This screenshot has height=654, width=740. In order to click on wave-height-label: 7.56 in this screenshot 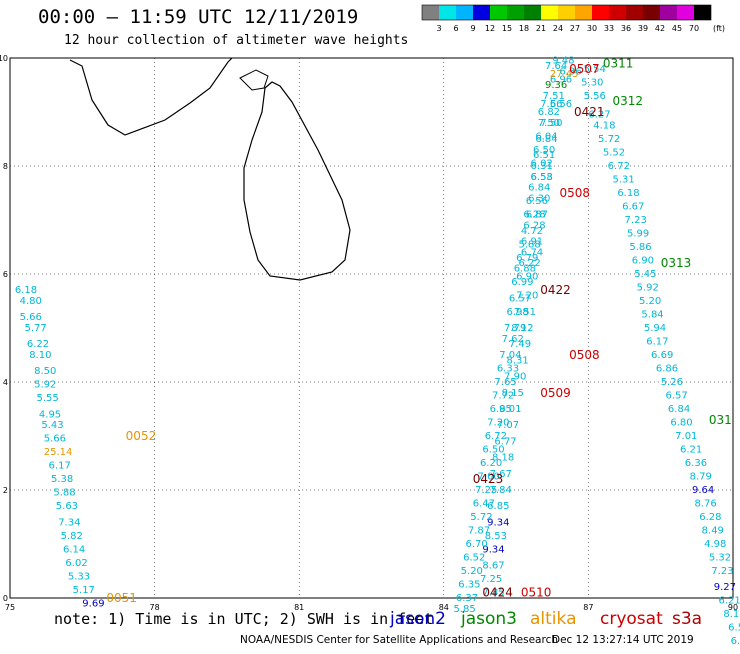, I will do `click(551, 104)`.